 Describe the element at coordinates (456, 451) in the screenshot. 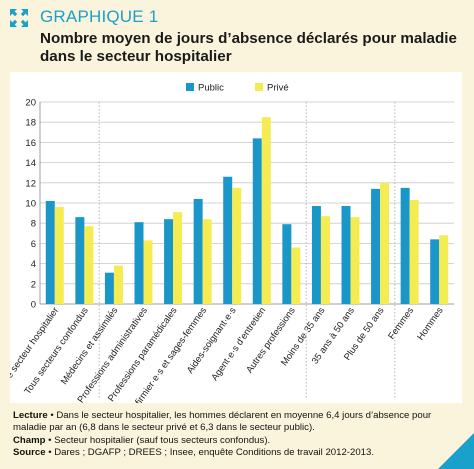

I see `corner-decoration` at that location.